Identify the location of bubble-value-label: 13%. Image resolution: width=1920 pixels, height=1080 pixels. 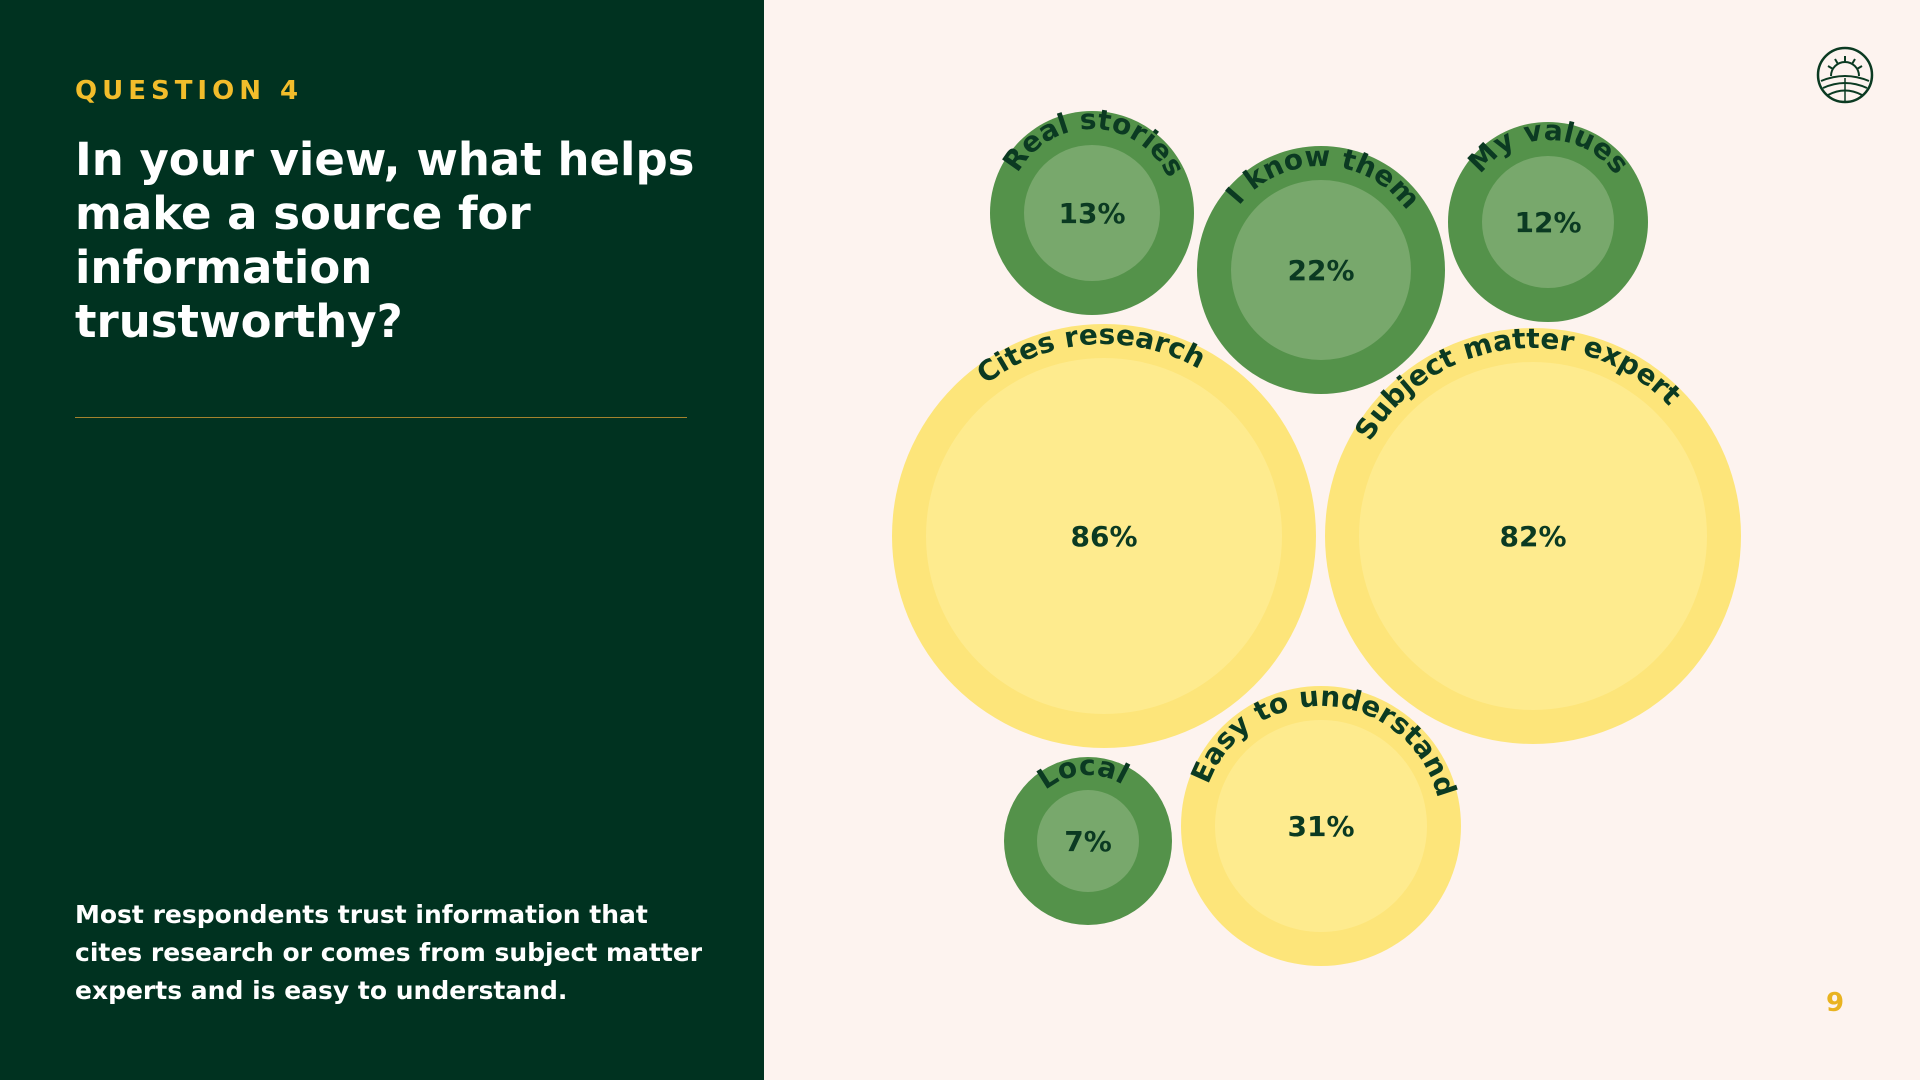
(1091, 213).